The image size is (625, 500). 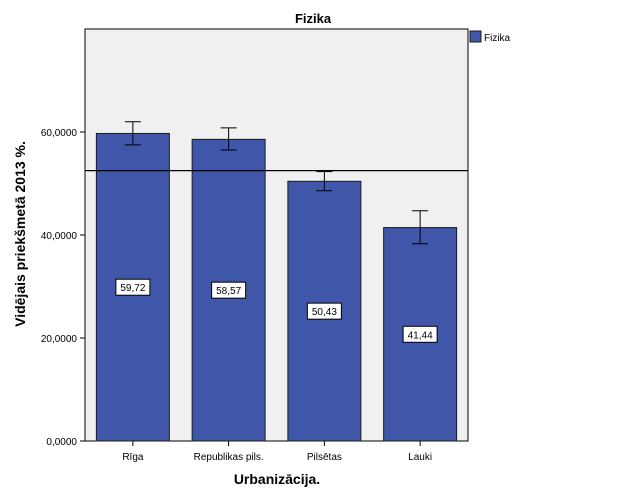 I want to click on data-label-4: 41,44, so click(x=420, y=334).